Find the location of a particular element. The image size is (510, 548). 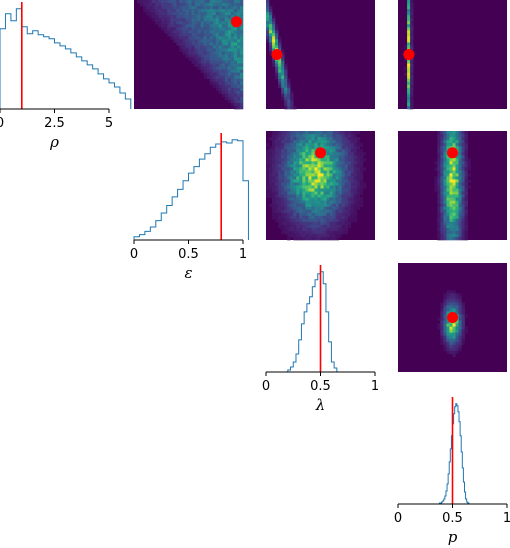

histogram-0-tick-label-2: 5 is located at coordinates (109, 123).